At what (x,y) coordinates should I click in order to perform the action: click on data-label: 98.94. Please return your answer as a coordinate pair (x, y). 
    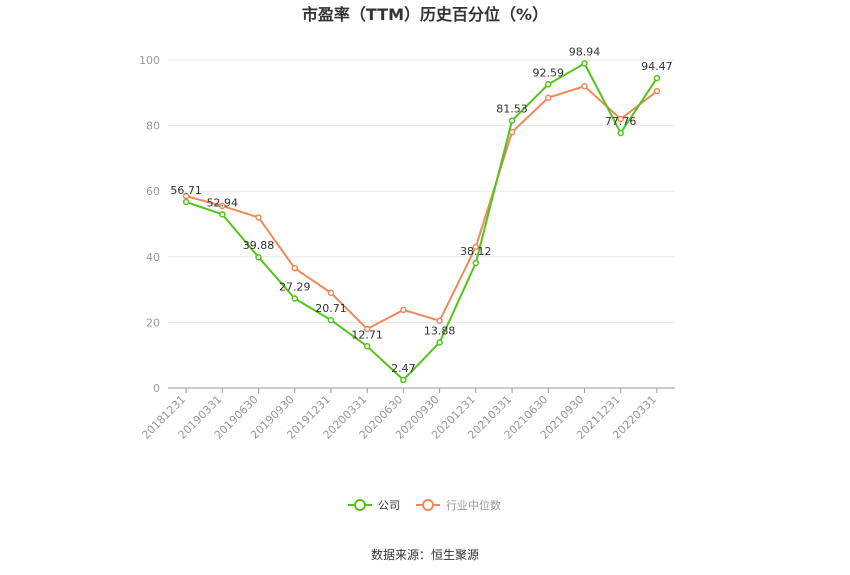
    Looking at the image, I should click on (585, 51).